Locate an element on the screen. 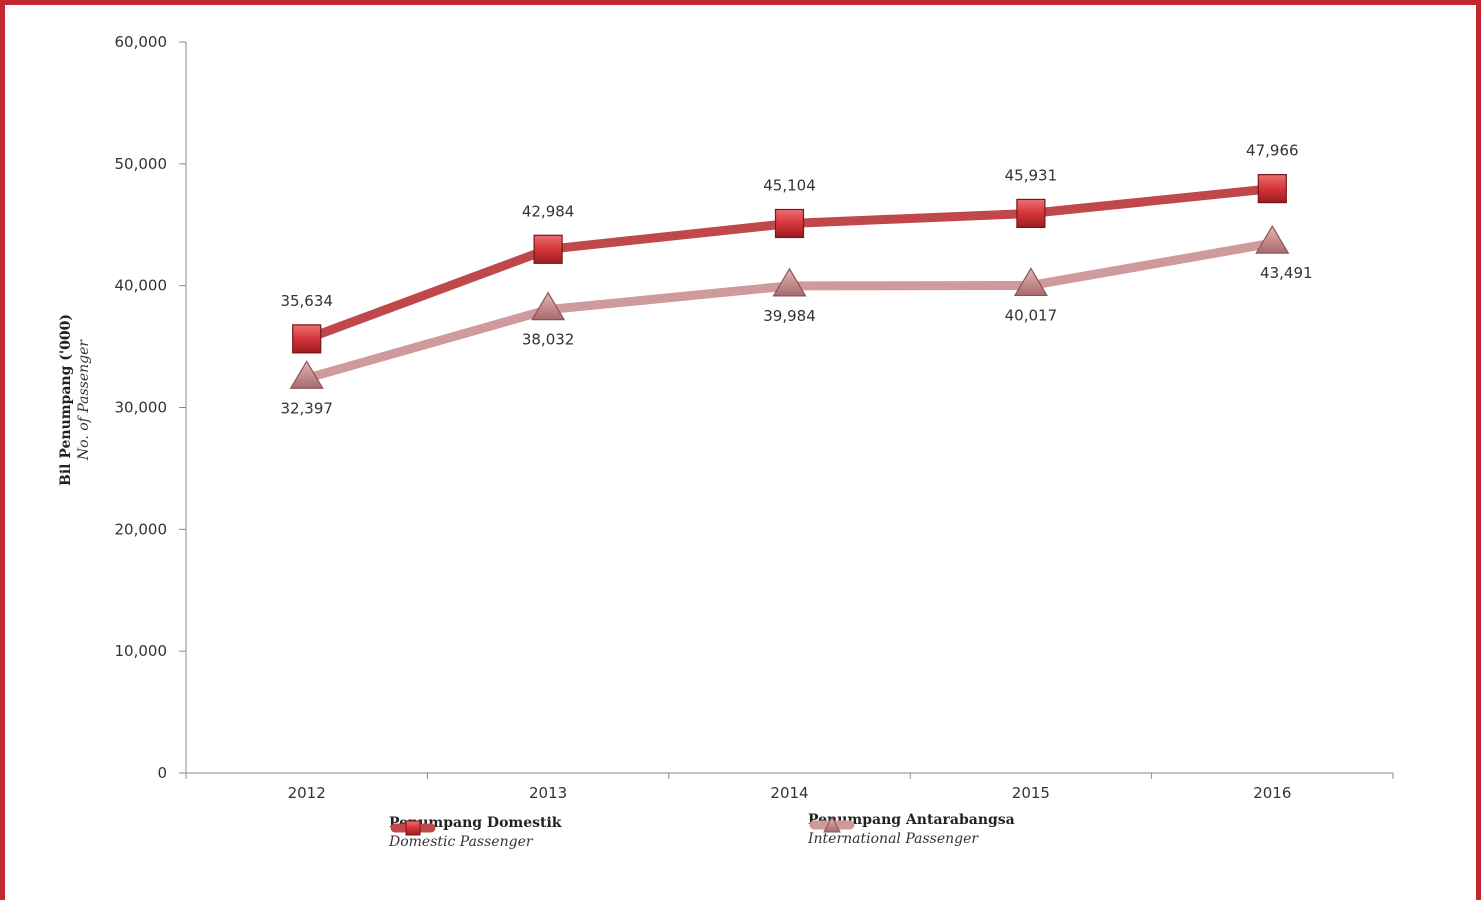 The image size is (1481, 900). y-tick-label: 40,000 is located at coordinates (141, 286).